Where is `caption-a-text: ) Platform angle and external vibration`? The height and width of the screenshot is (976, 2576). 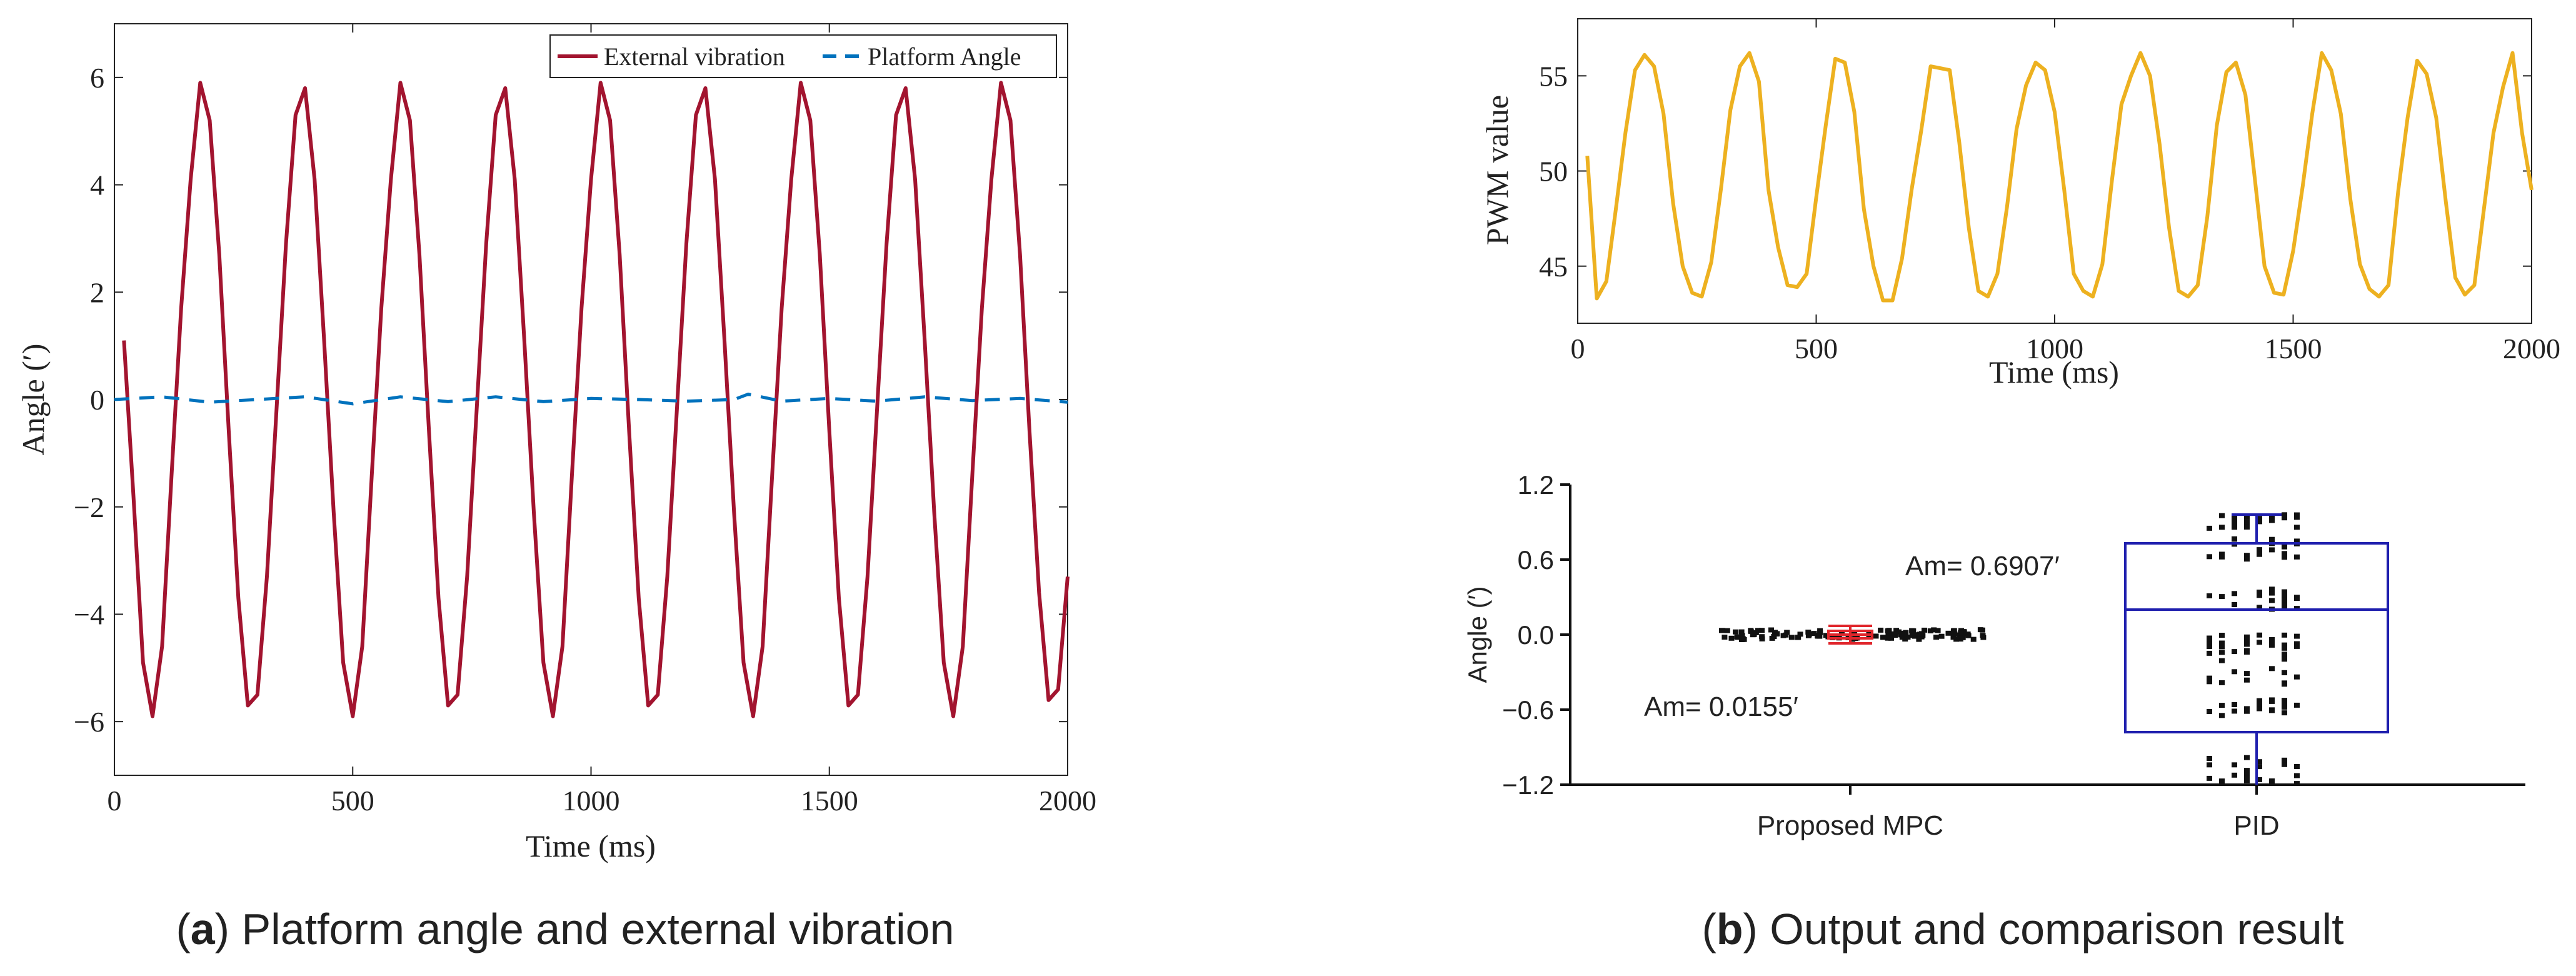
caption-a-text: ) Platform angle and external vibration is located at coordinates (585, 929).